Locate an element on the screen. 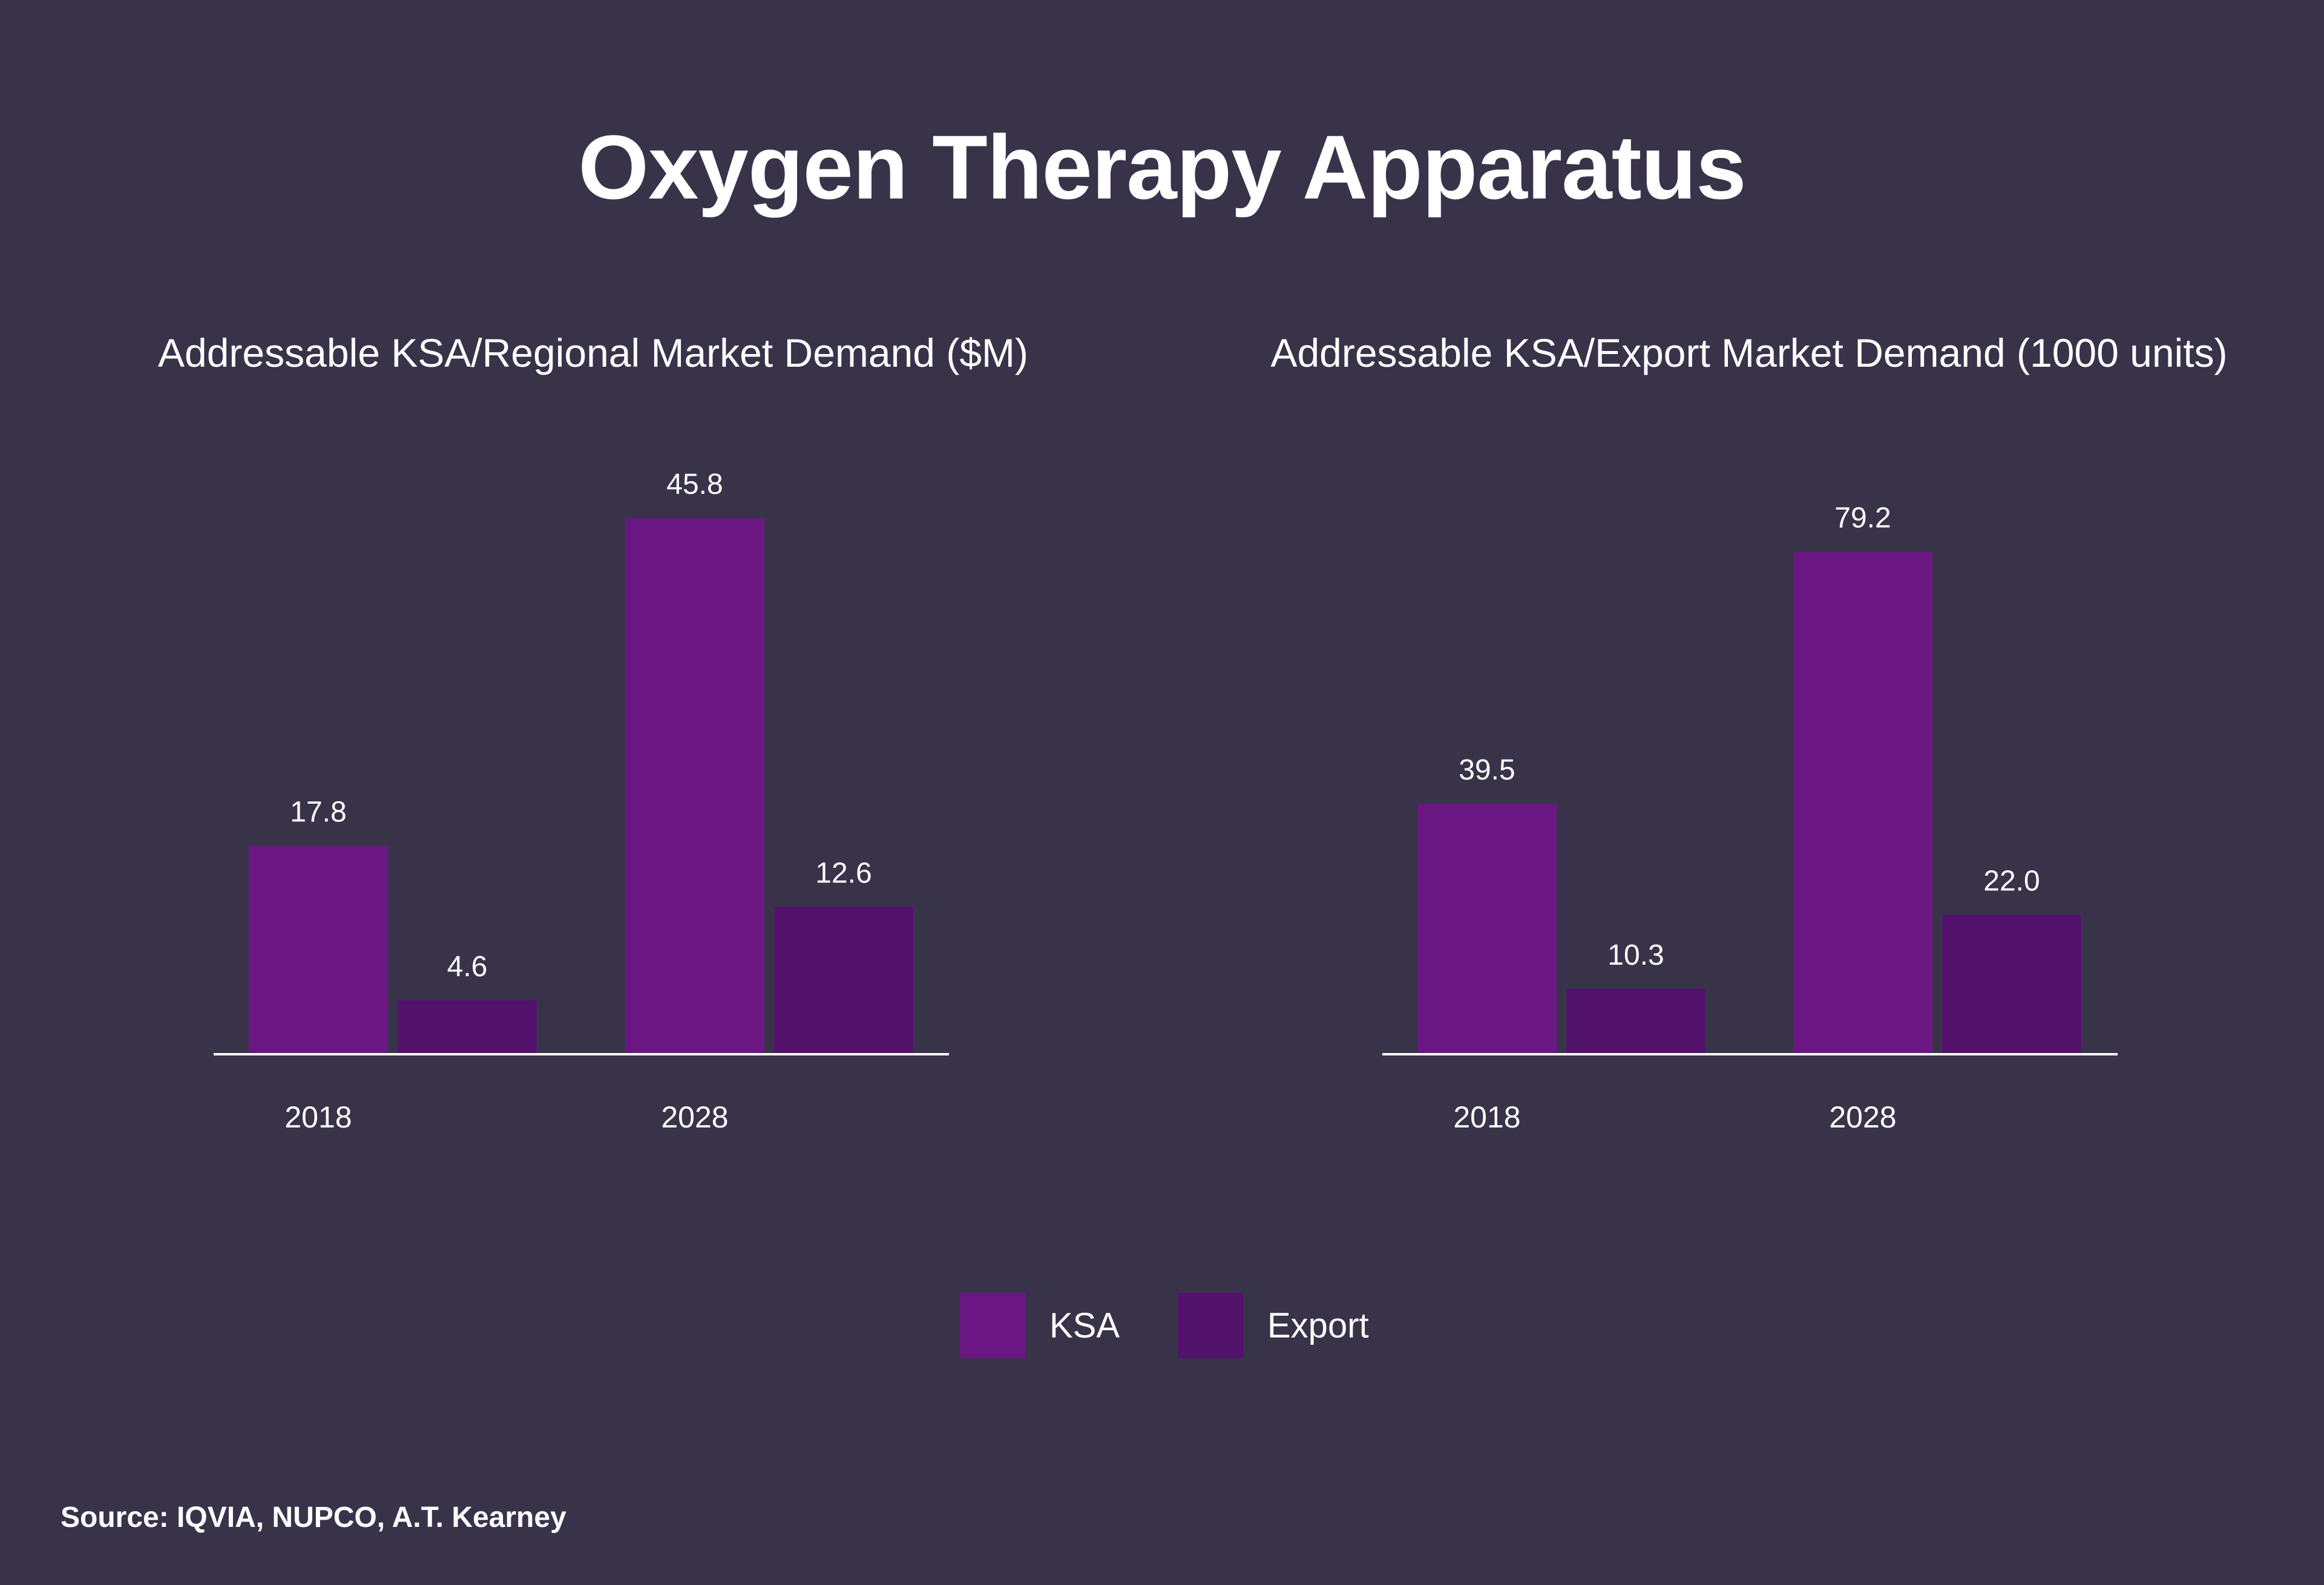  data-label-export-2018: 4.6 is located at coordinates (467, 967).